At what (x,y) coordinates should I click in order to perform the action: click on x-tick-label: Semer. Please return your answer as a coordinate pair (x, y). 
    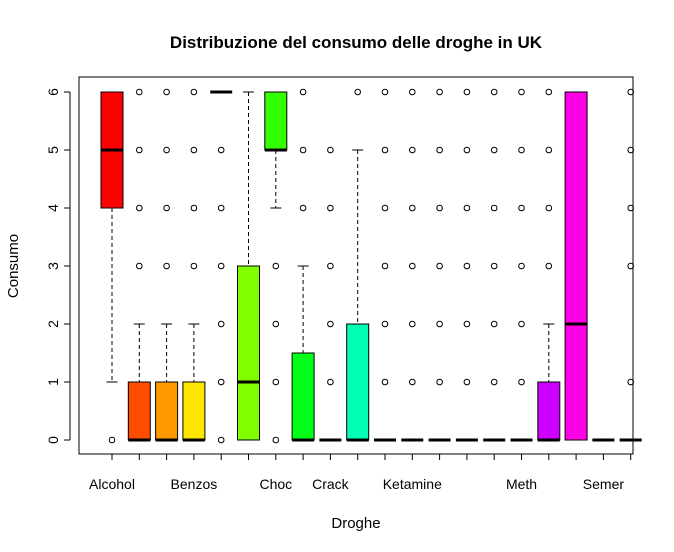
    Looking at the image, I should click on (604, 484).